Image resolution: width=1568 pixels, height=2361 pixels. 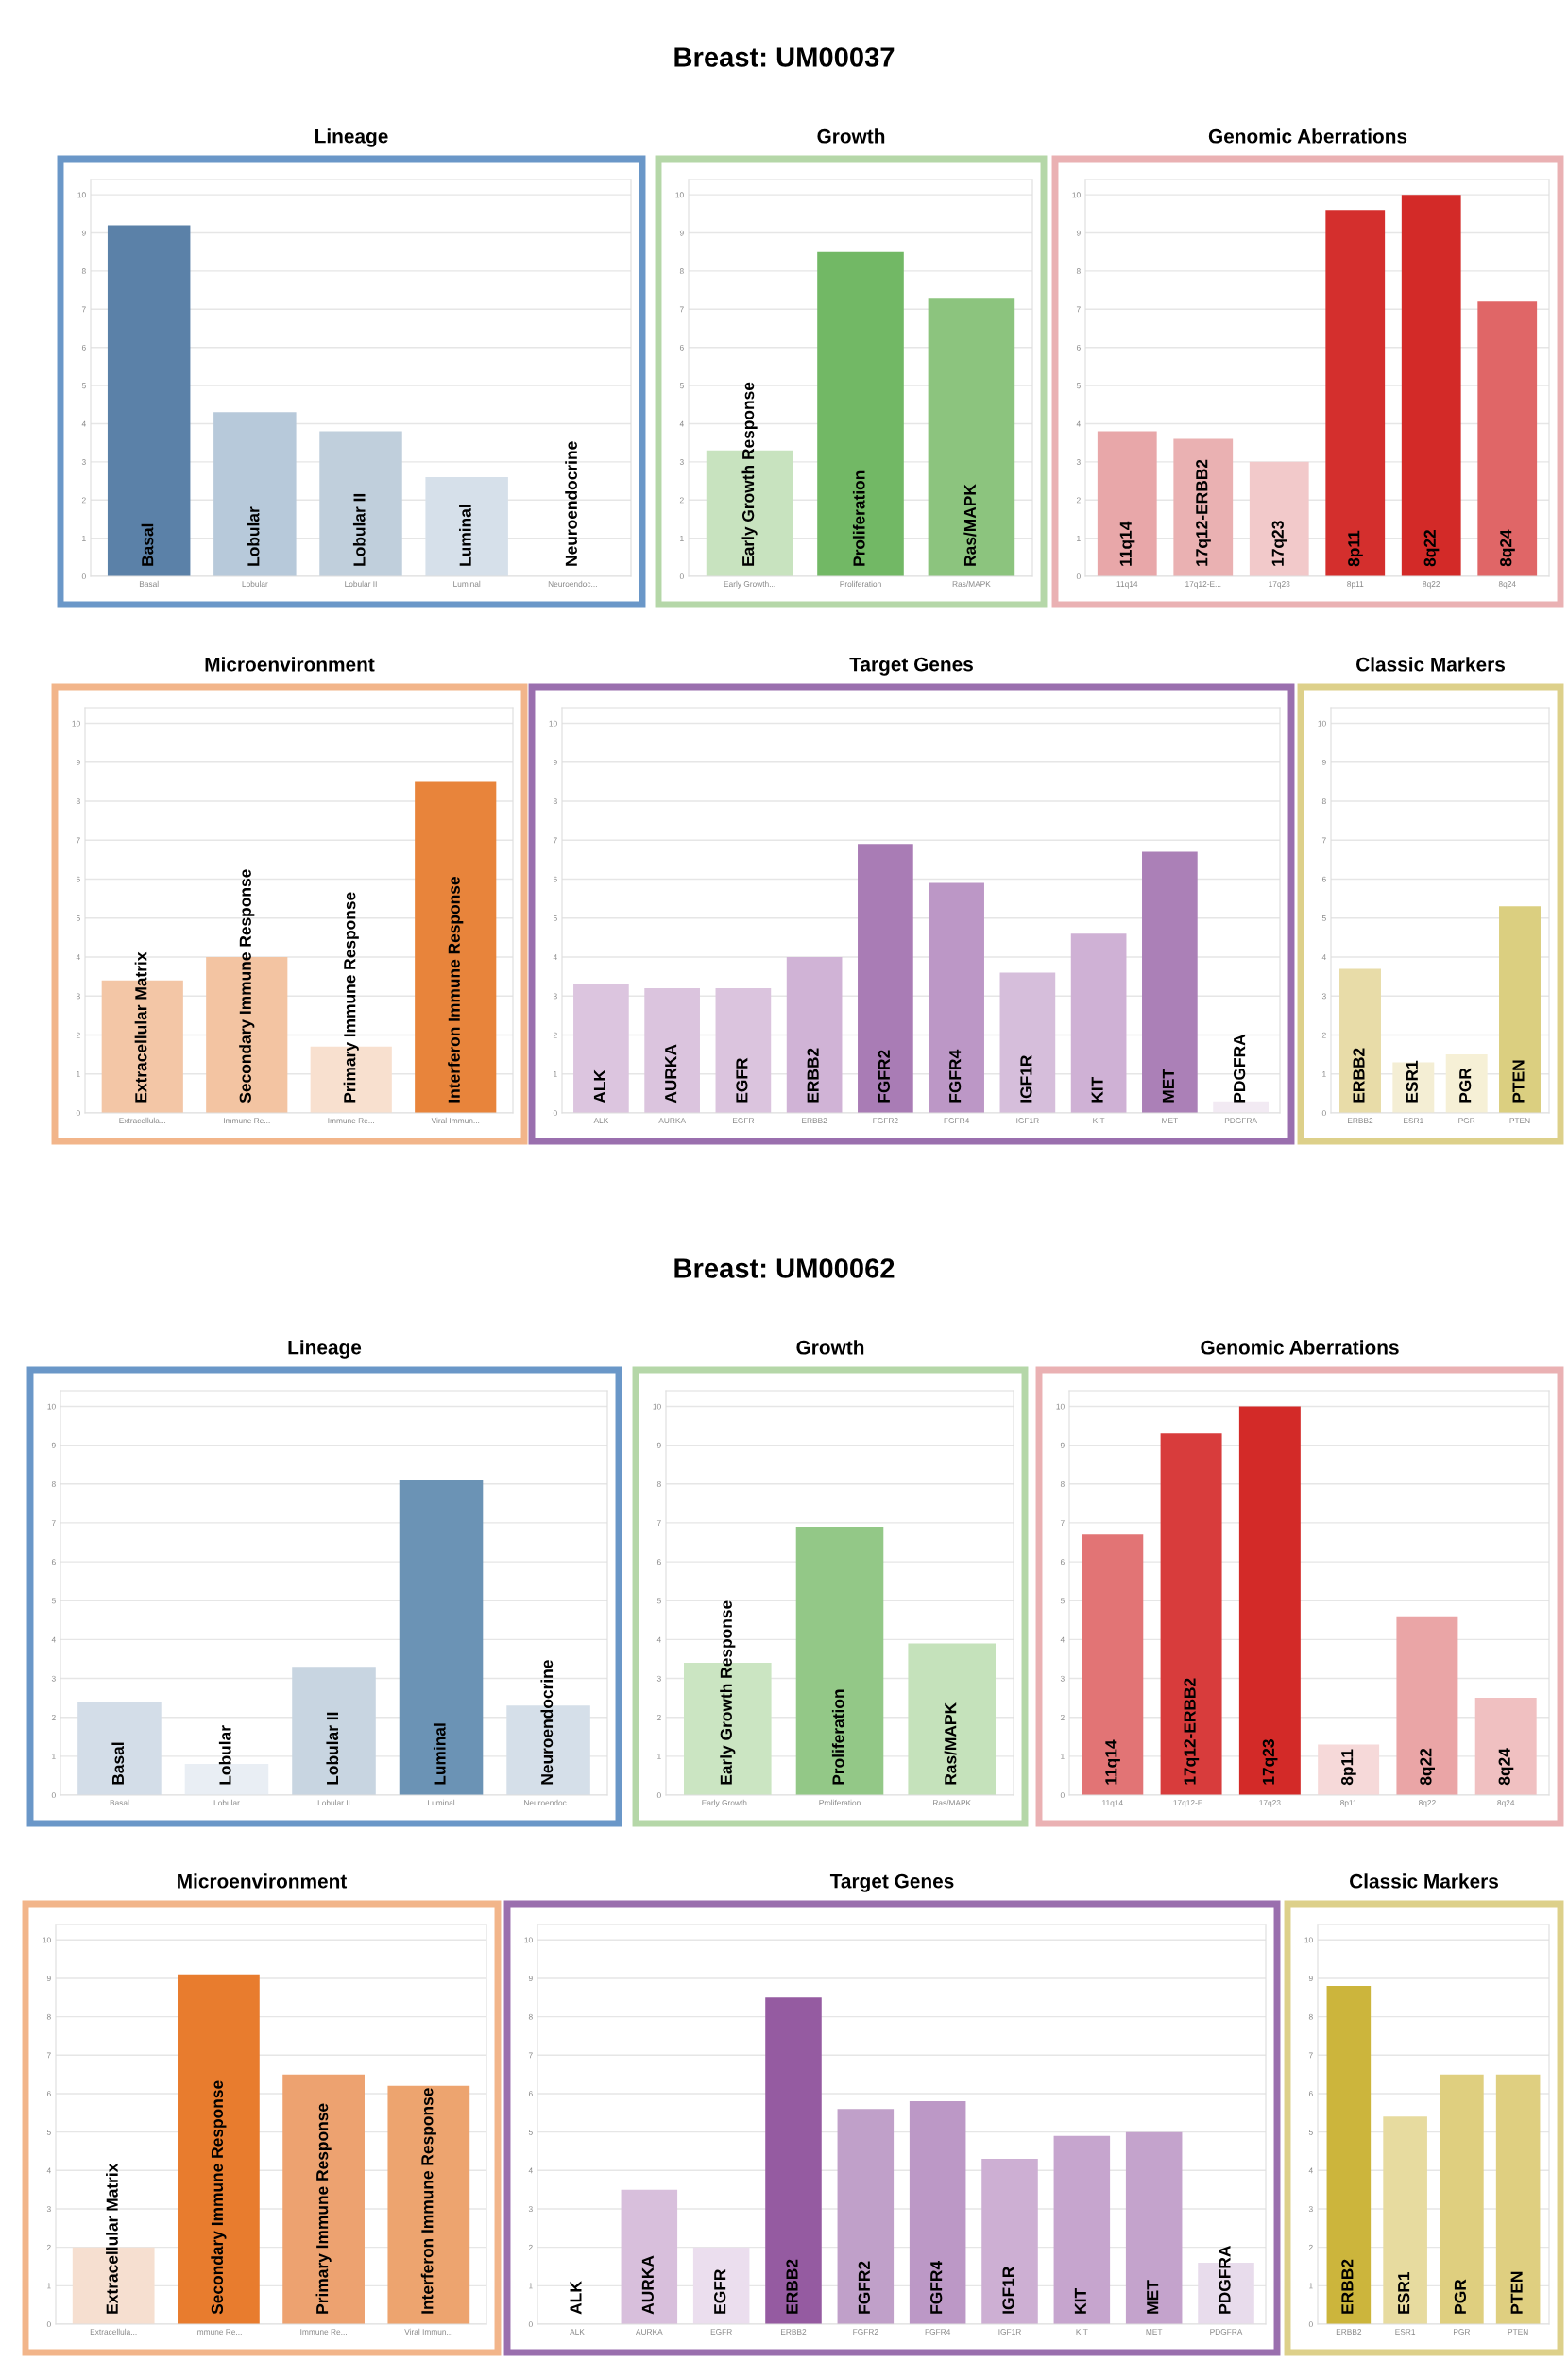 I want to click on x-tick-label: 8q24, so click(x=1506, y=1803).